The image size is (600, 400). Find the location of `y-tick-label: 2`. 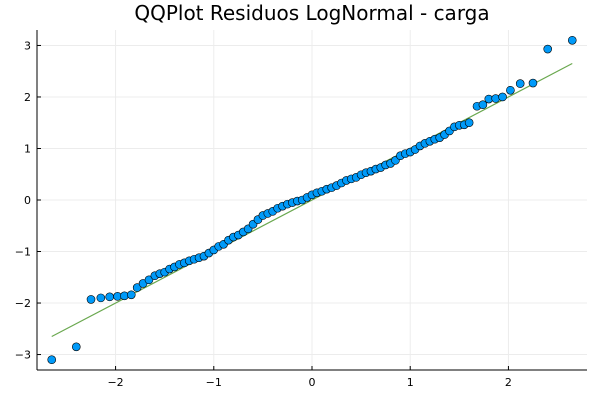

y-tick-label: 2 is located at coordinates (27, 97).